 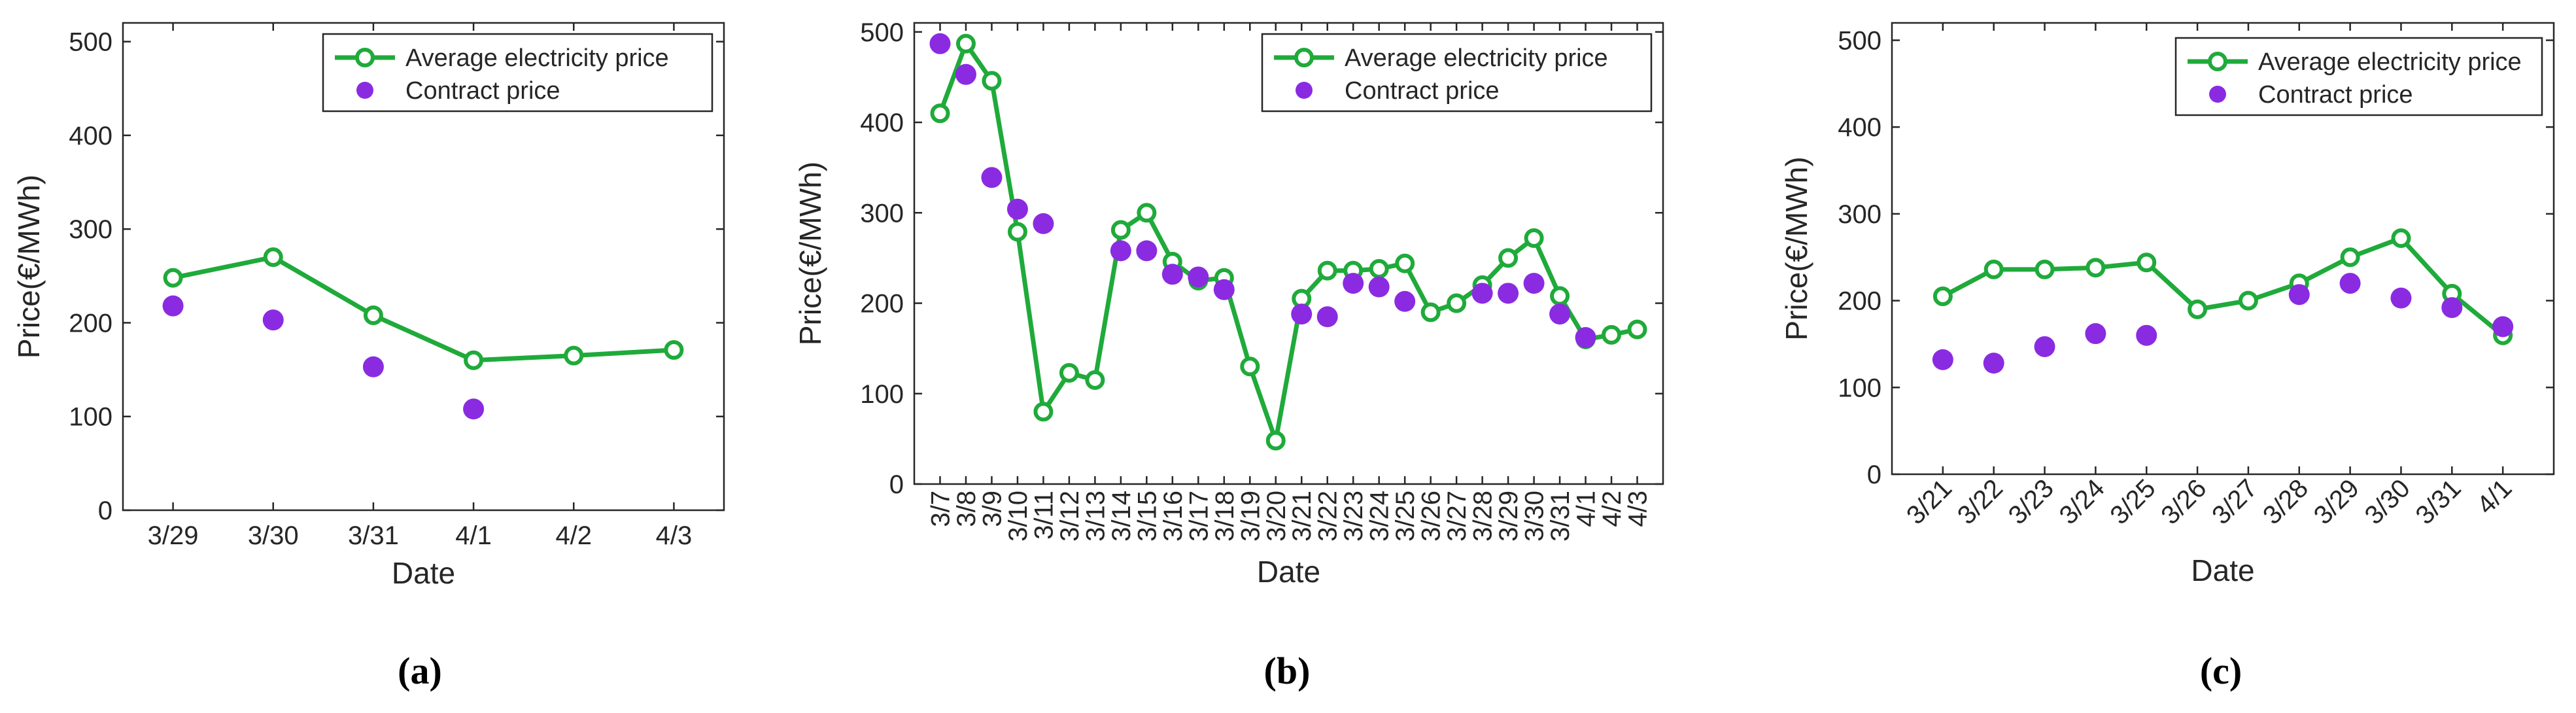 I want to click on x-tick-label: 3/16, so click(x=1174, y=516).